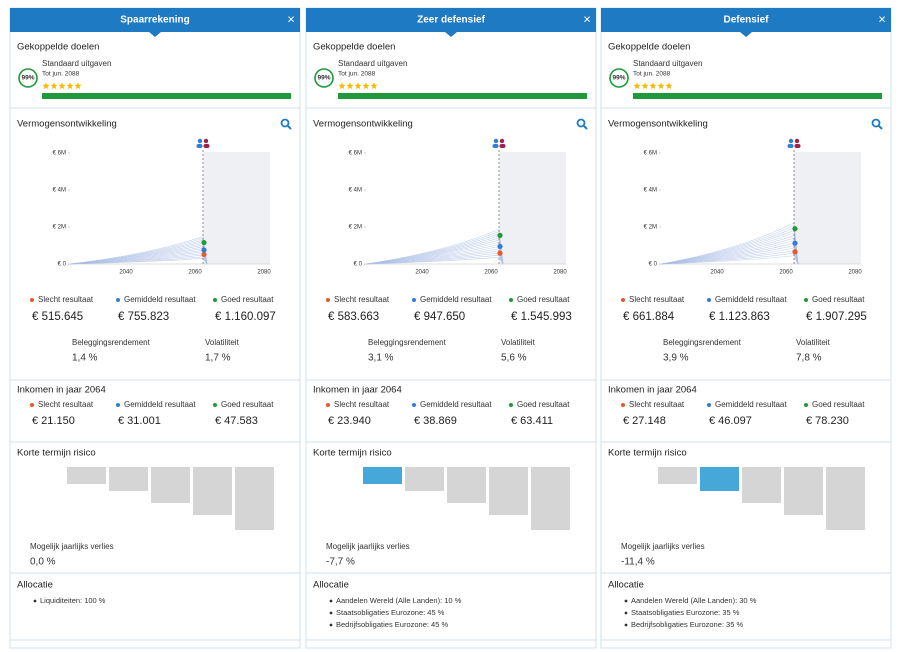 Image resolution: width=900 pixels, height=652 pixels. I want to click on result-value: € 1.123.863, so click(739, 317).